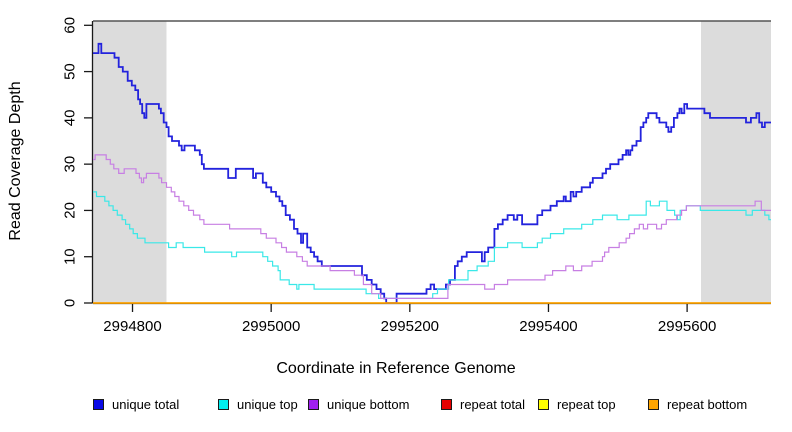 This screenshot has height=432, width=792. Describe the element at coordinates (653, 404) in the screenshot. I see `repeat-bottom-swatch-icon` at that location.